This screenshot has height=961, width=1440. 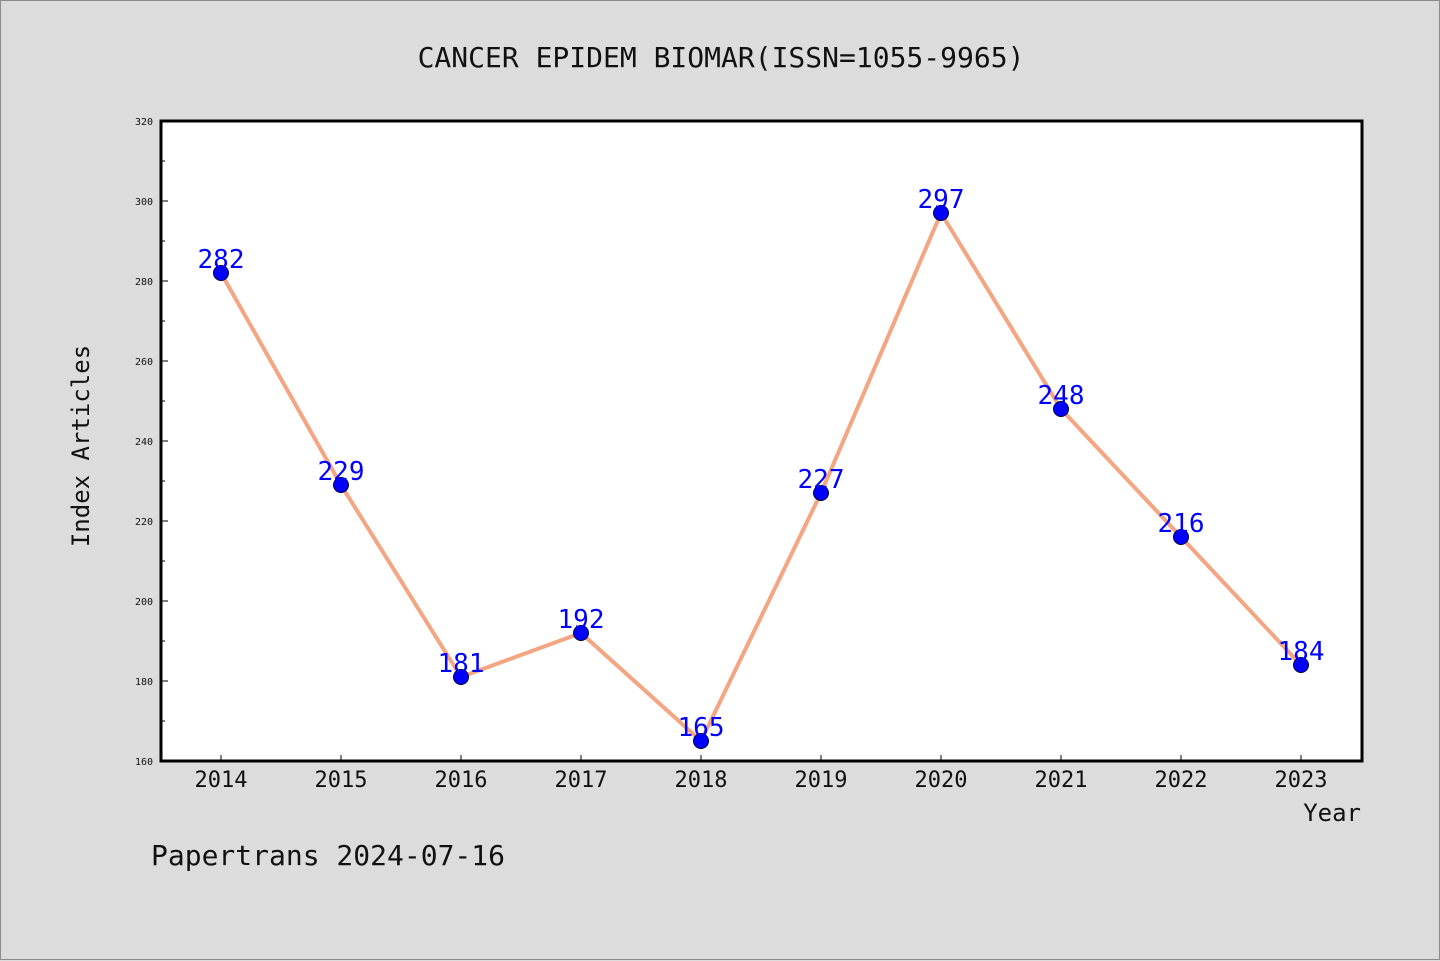 What do you see at coordinates (461, 664) in the screenshot?
I see `data-label-2016: 181` at bounding box center [461, 664].